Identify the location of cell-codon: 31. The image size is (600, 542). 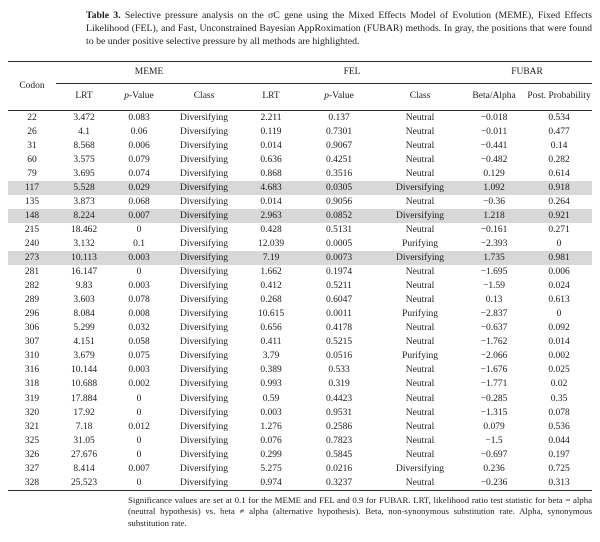
(32, 145).